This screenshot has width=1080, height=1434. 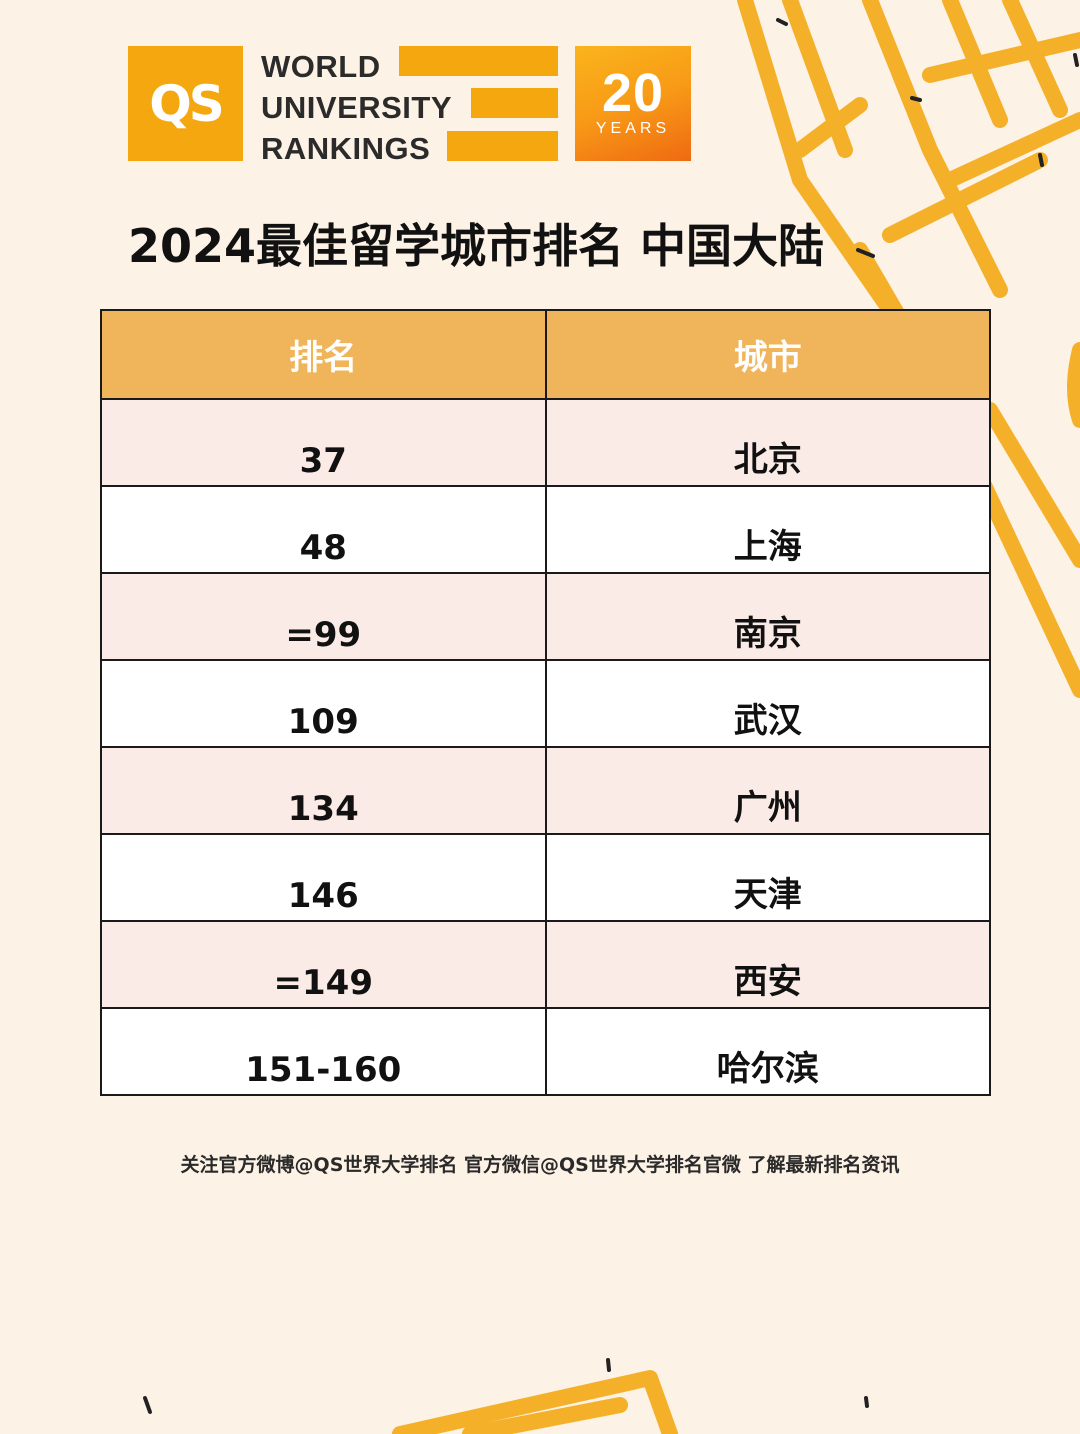 What do you see at coordinates (766, 877) in the screenshot?
I see `city-cell: 天津` at bounding box center [766, 877].